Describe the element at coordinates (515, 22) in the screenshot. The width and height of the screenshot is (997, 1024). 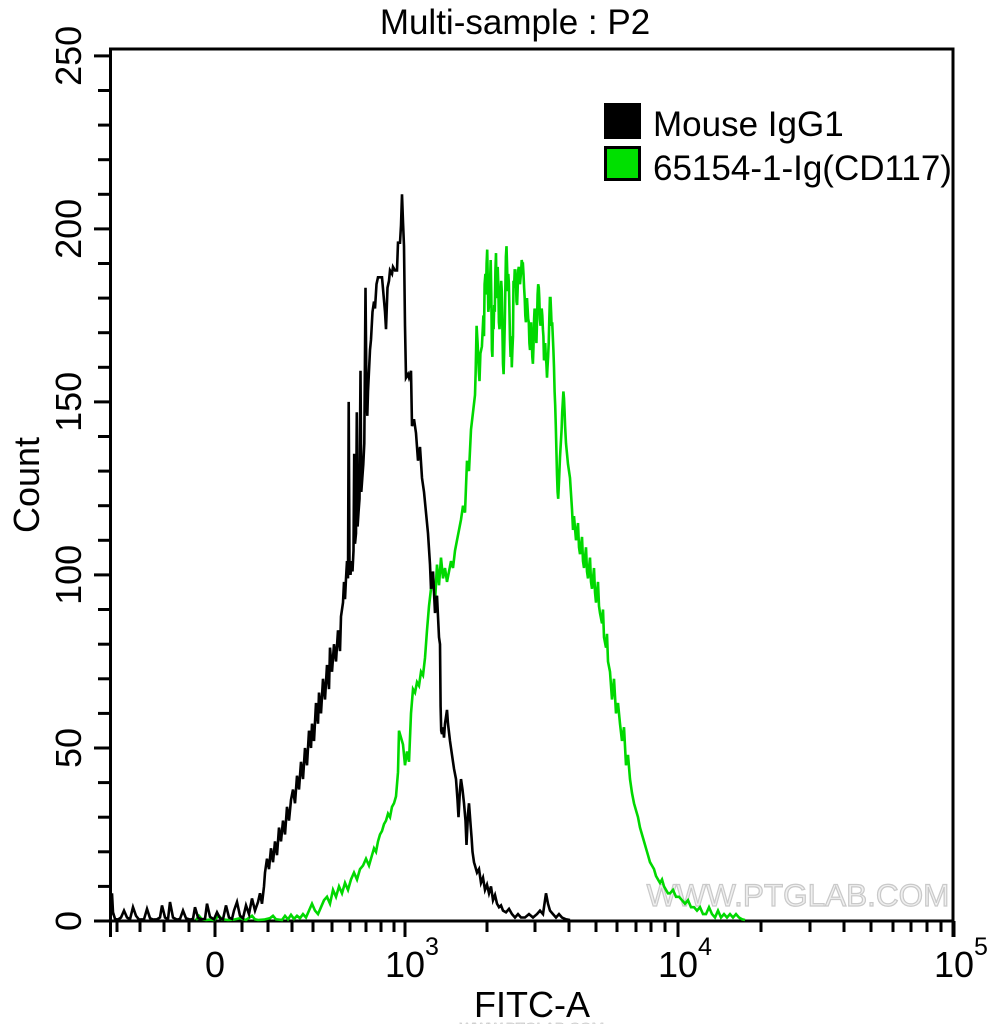
I see `svg-text: Multi-sample : P2` at that location.